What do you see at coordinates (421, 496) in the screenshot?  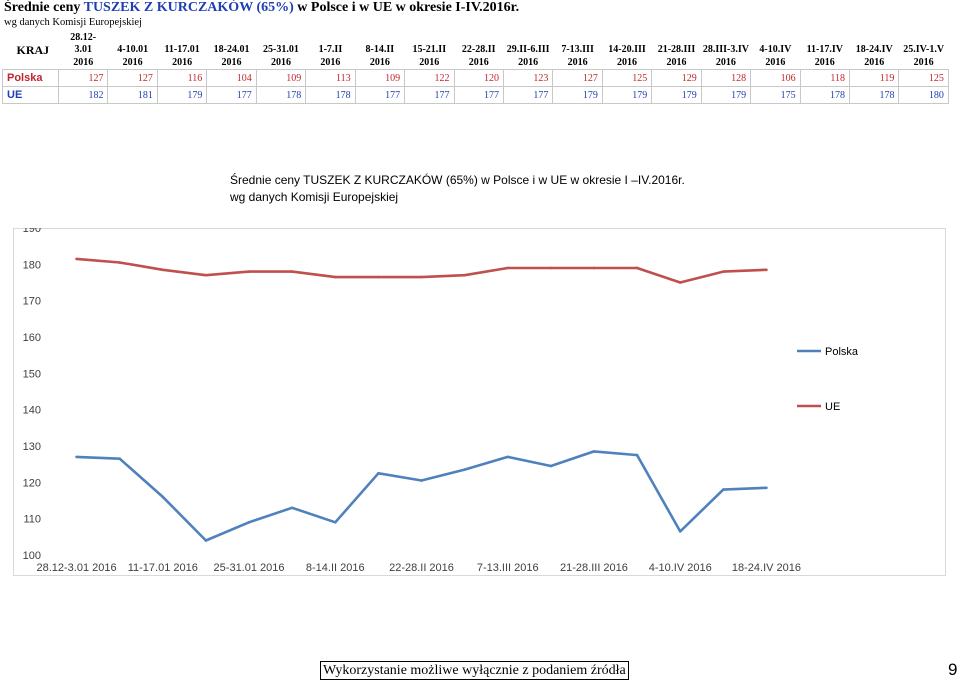 I see `series-line-polska` at bounding box center [421, 496].